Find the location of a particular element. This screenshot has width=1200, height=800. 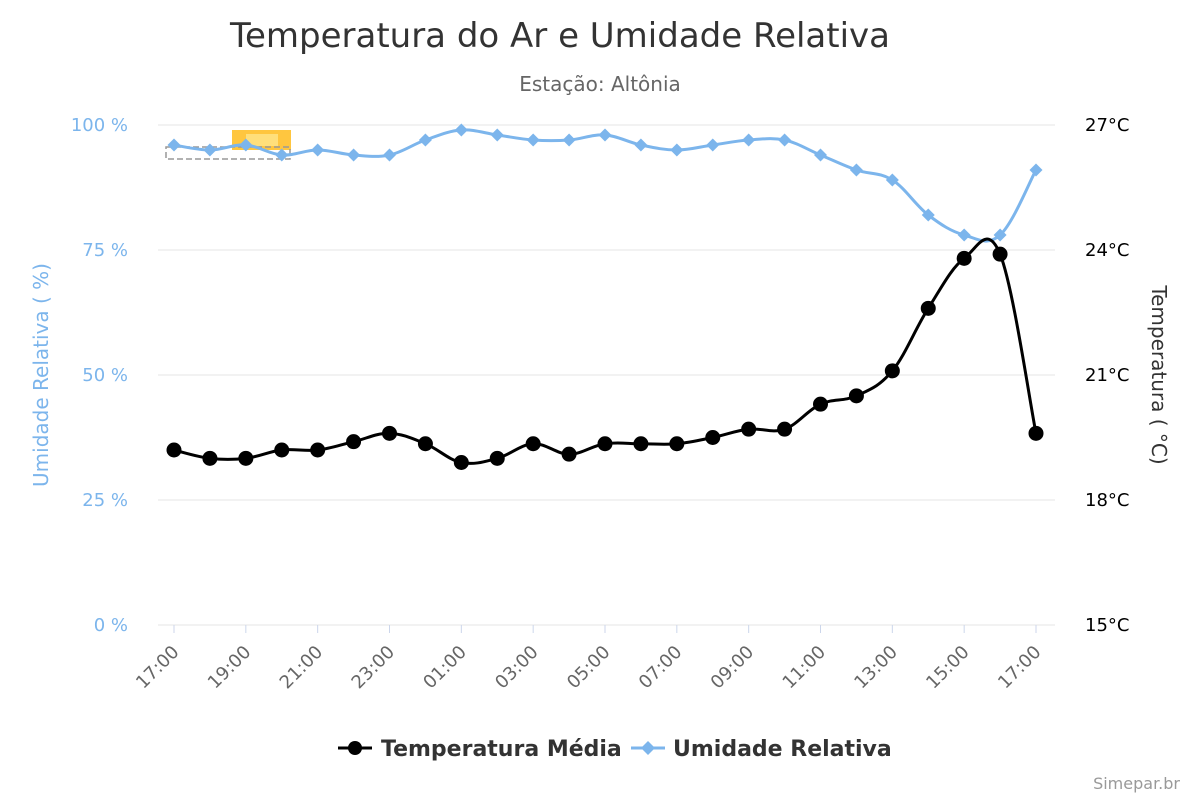

left-tick-label: 100 % is located at coordinates (99, 125).